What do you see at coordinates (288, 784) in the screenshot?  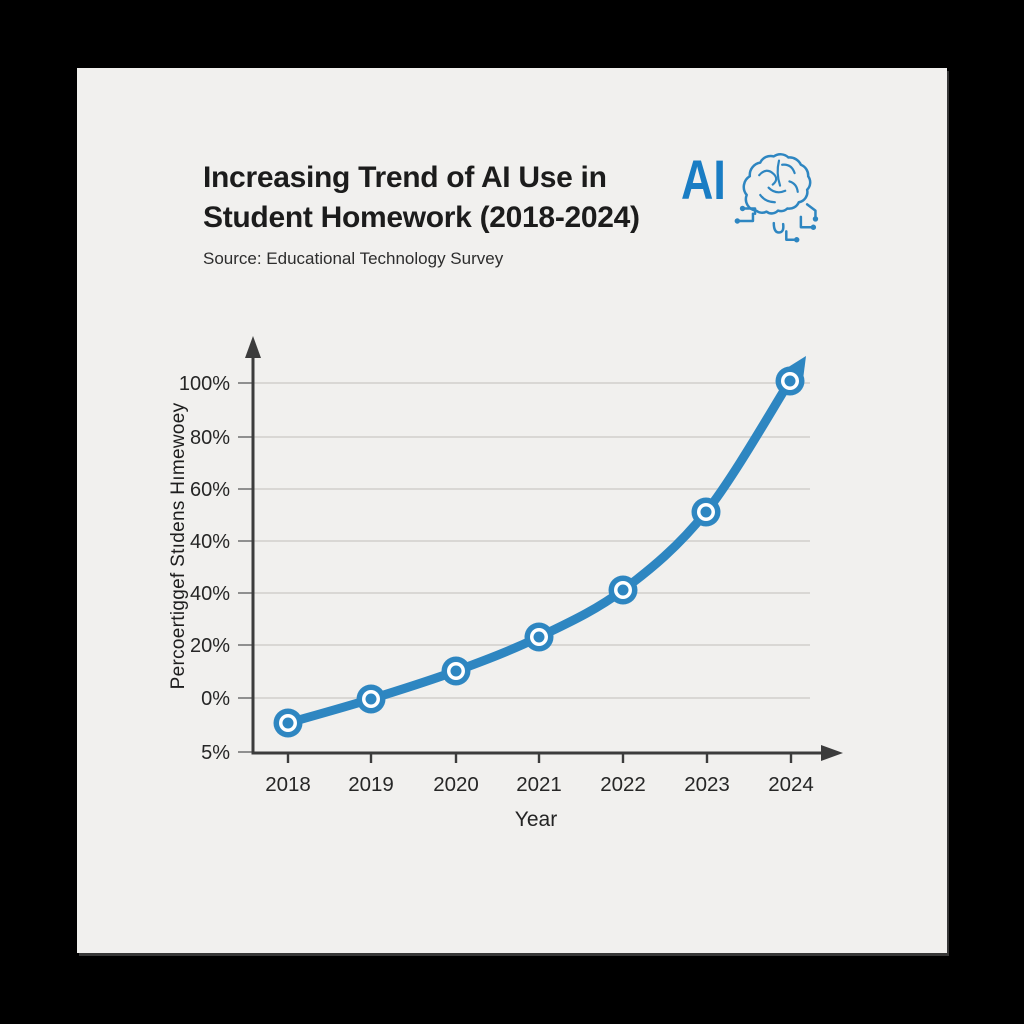 I see `x-tick-label: 2018` at bounding box center [288, 784].